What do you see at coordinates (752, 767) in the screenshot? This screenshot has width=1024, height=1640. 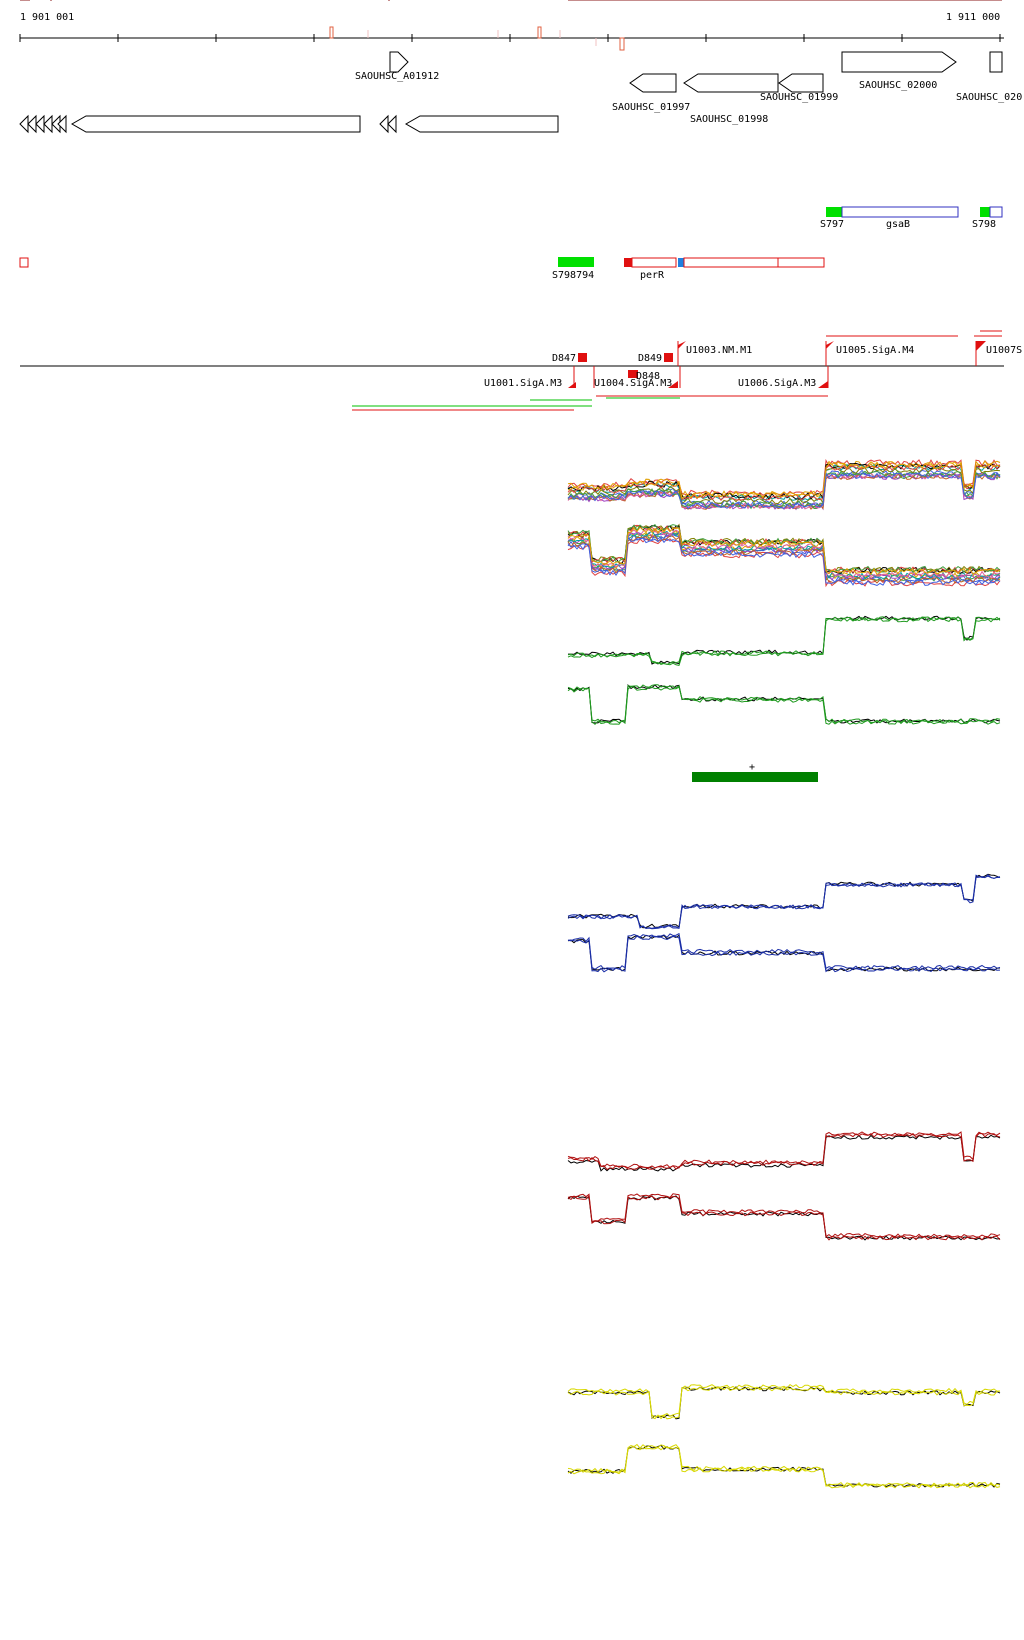 I see `marker-label: +` at bounding box center [752, 767].